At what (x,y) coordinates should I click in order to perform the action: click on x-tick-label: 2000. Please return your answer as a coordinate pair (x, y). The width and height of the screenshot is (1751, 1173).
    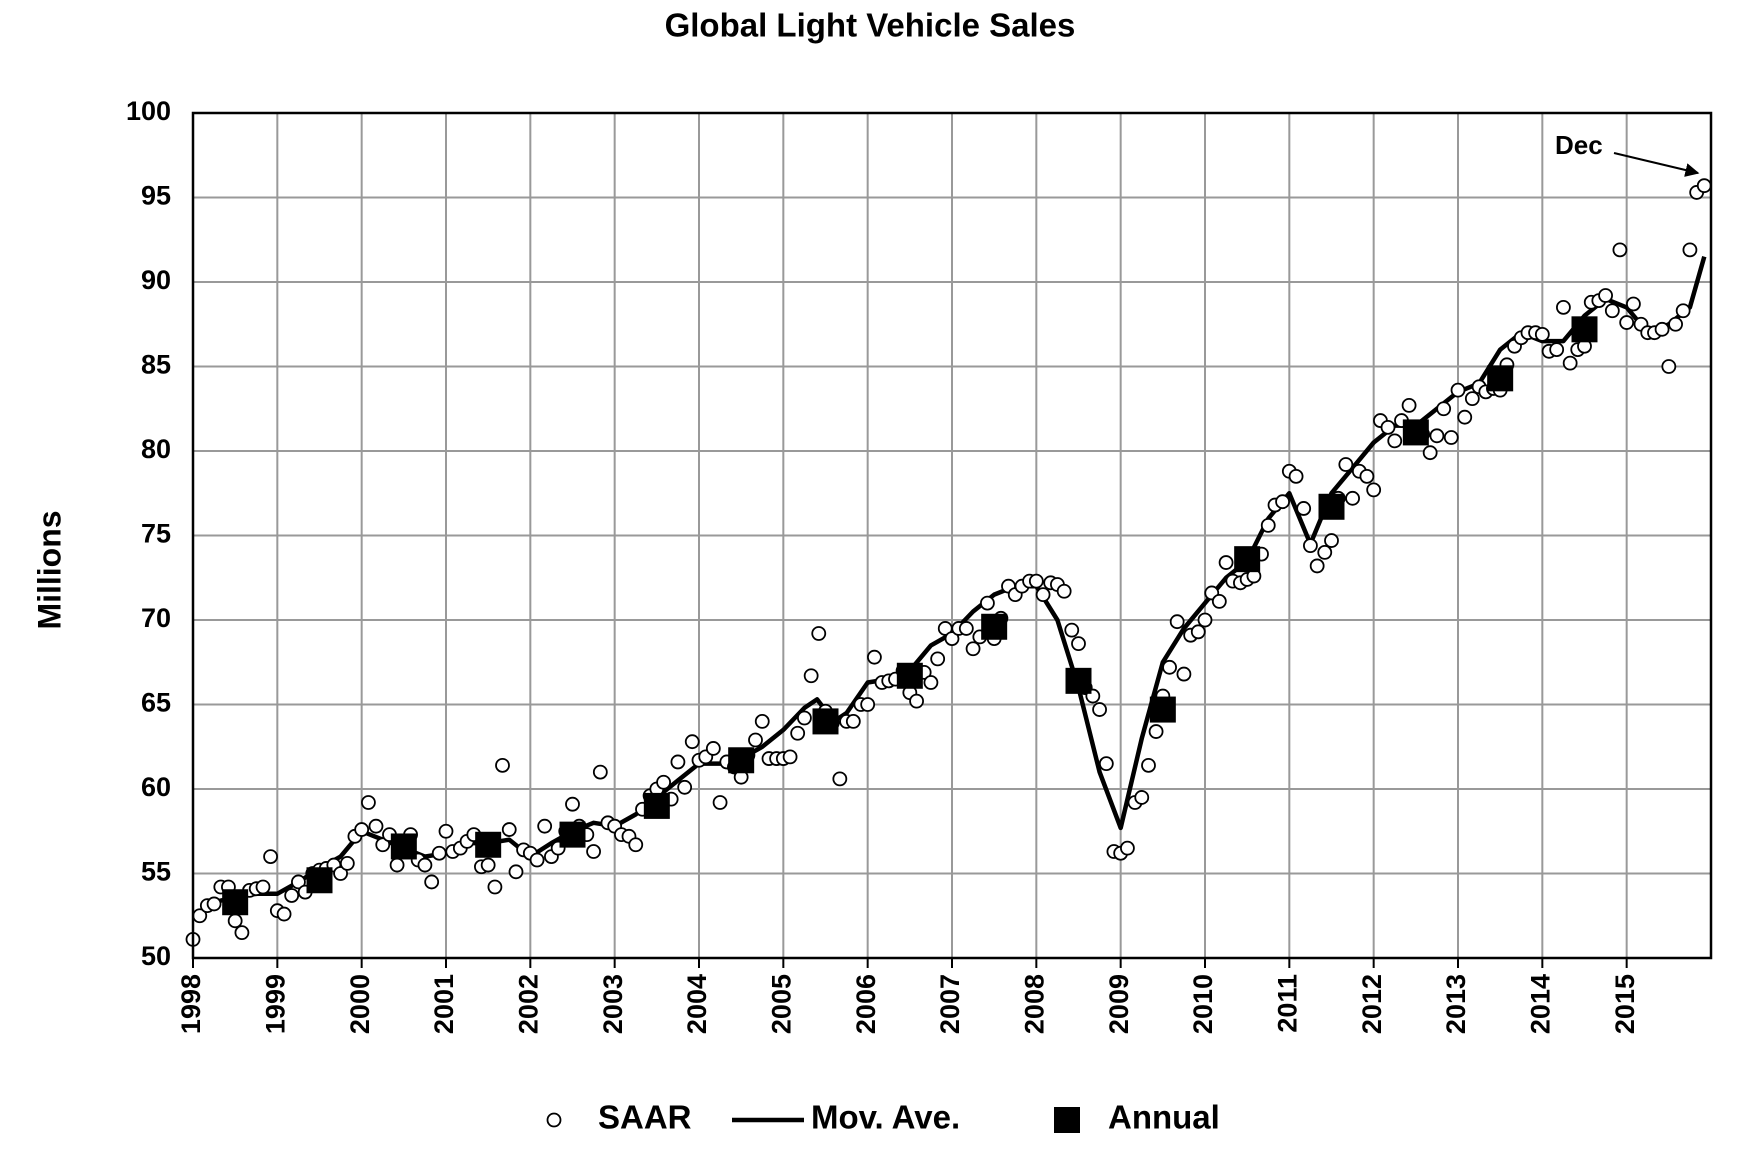
    Looking at the image, I should click on (360, 1004).